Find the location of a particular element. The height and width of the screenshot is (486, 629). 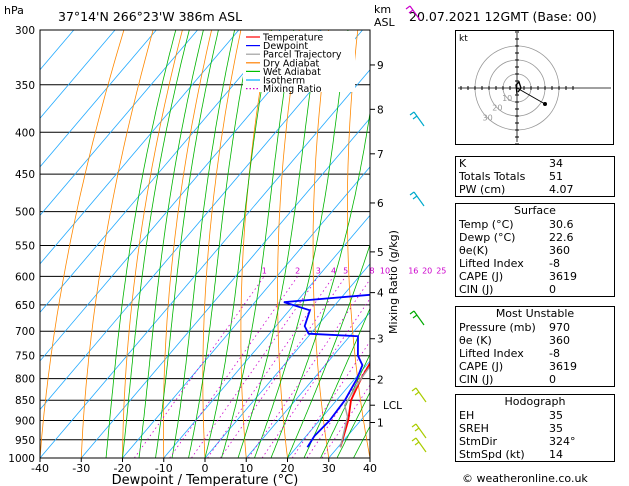

series-line-temperature is located at coordinates (354, 404).